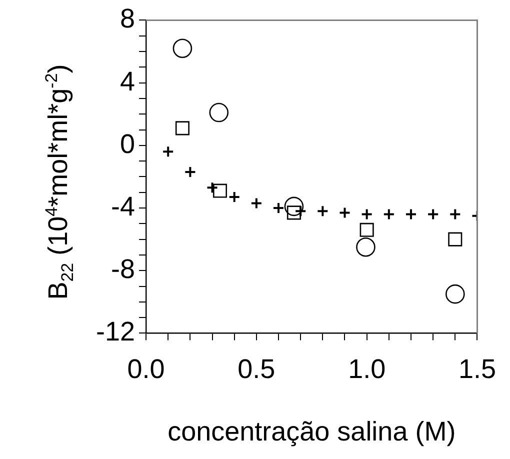  I want to click on x-tick-label: 1.0, so click(367, 369).